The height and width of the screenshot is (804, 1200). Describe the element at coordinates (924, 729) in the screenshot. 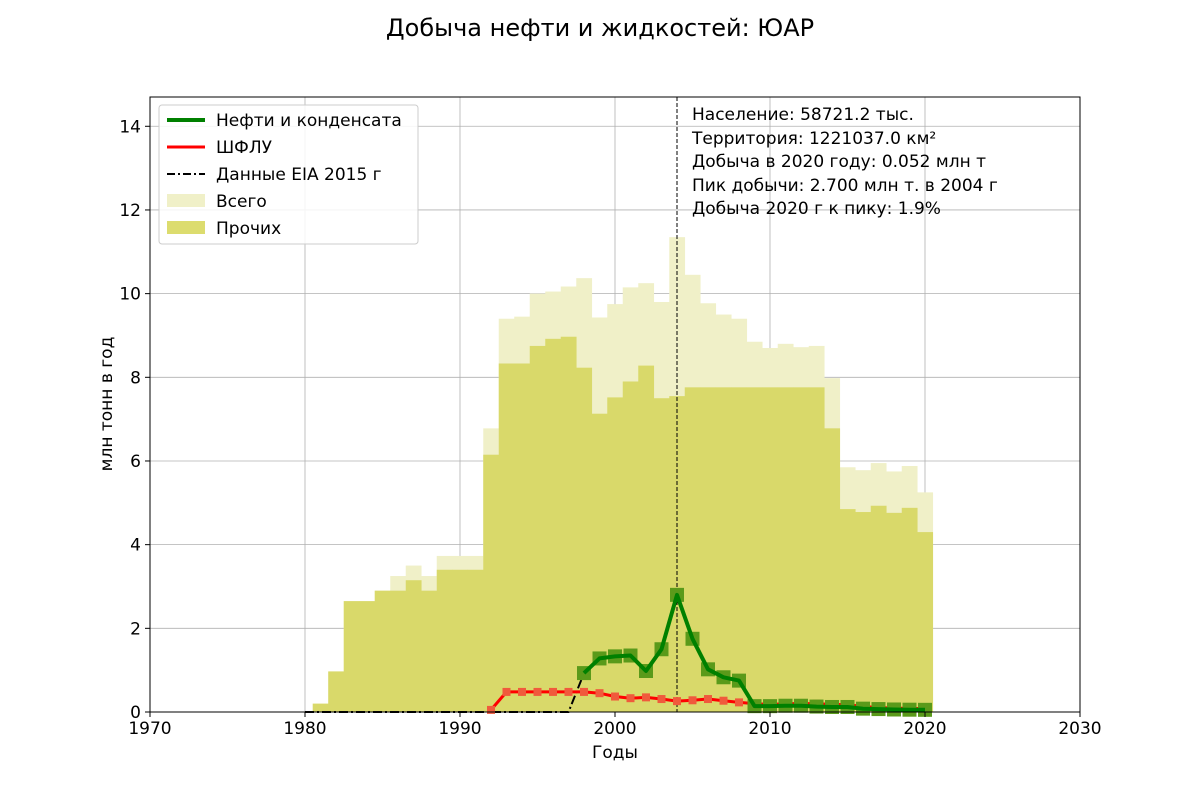

I see `x-tick-label: 2020` at that location.